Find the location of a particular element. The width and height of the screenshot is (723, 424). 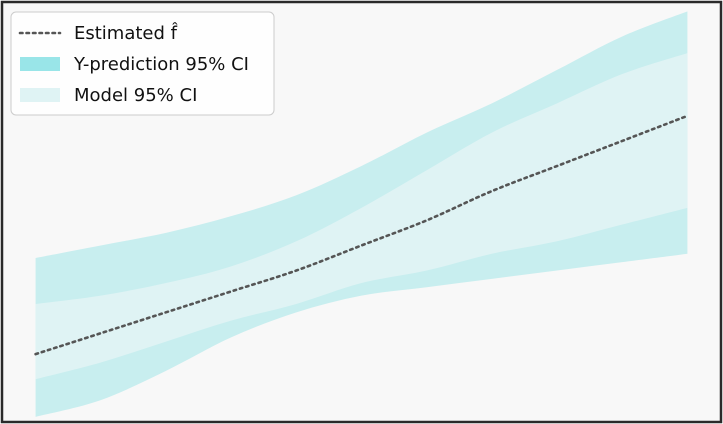

legend-label: Model 95% CI is located at coordinates (135, 95).